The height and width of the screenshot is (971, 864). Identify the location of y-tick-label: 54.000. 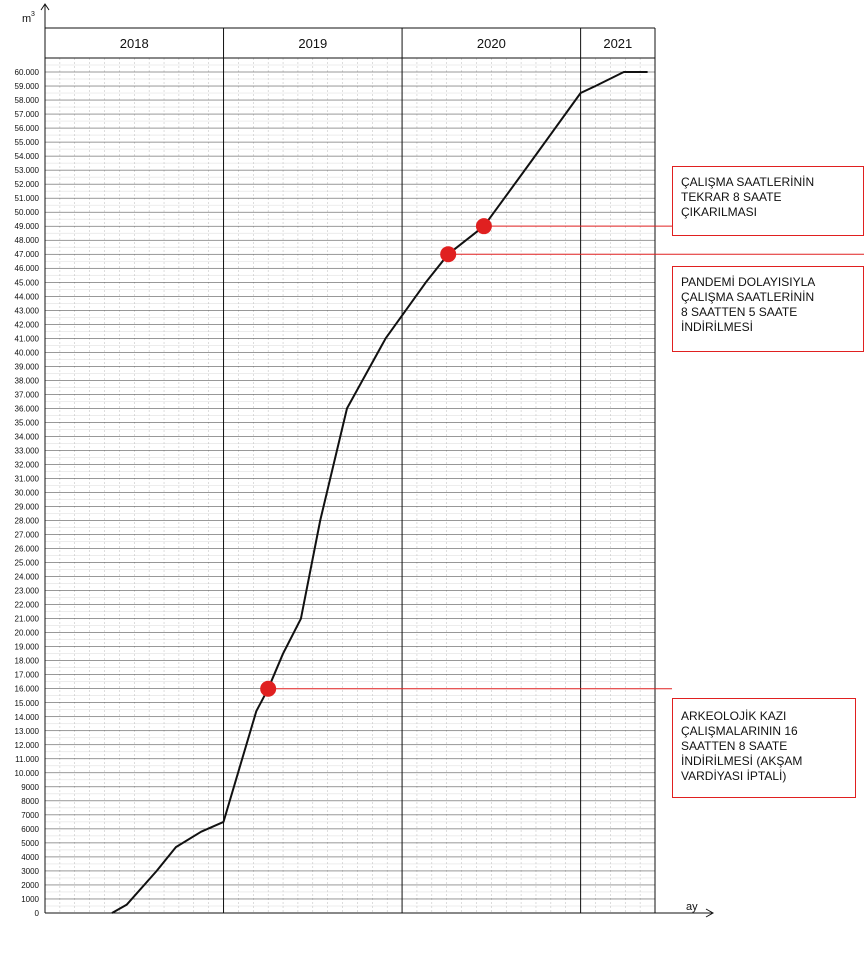
(27, 156).